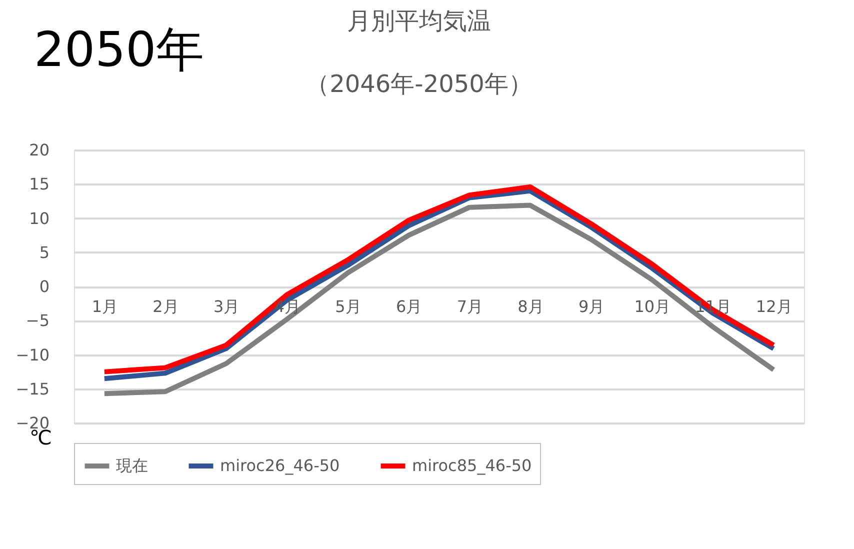 The width and height of the screenshot is (854, 549). Describe the element at coordinates (280, 465) in the screenshot. I see `legend-label: miroc26_46-50` at that location.